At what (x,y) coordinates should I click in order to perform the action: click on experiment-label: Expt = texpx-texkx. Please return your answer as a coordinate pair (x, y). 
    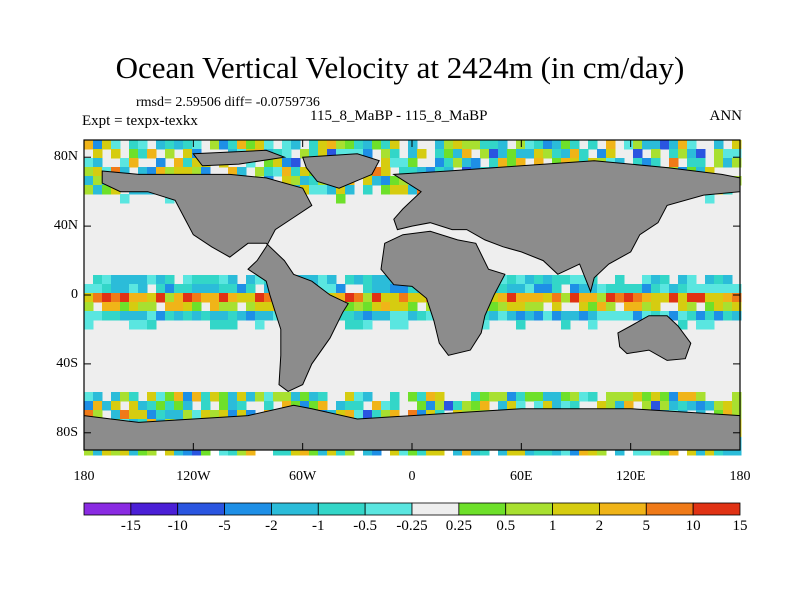
    Looking at the image, I should click on (140, 121).